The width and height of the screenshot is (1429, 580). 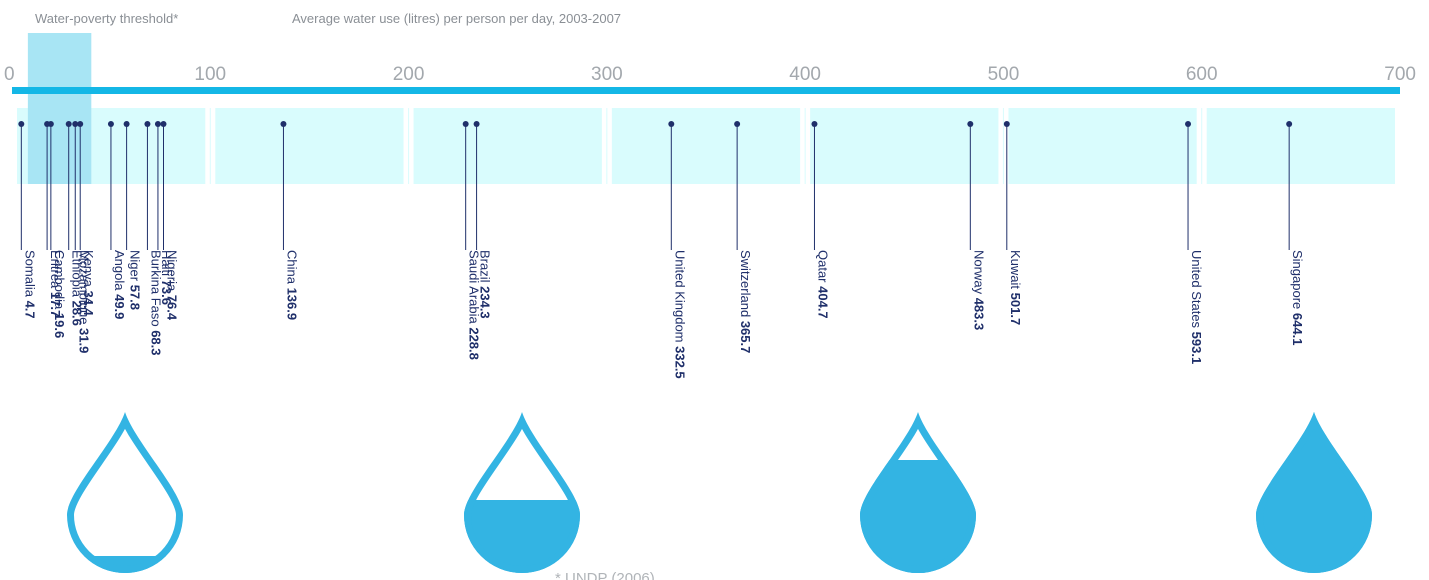 What do you see at coordinates (291, 304) in the screenshot?
I see `country-value: 136.9` at bounding box center [291, 304].